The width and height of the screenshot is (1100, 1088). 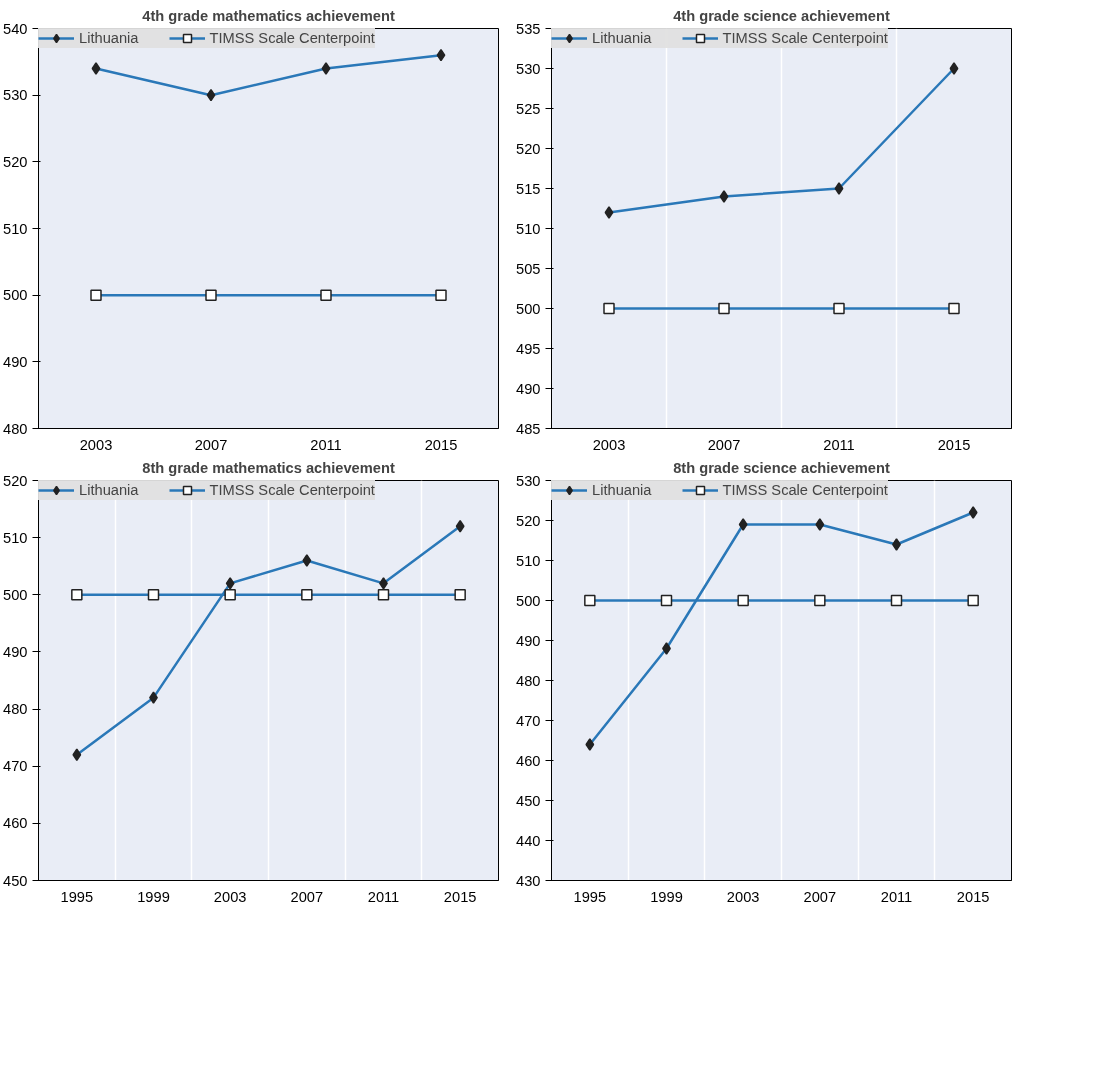 What do you see at coordinates (781, 467) in the screenshot?
I see `chart-title: 8th grade science achievement` at bounding box center [781, 467].